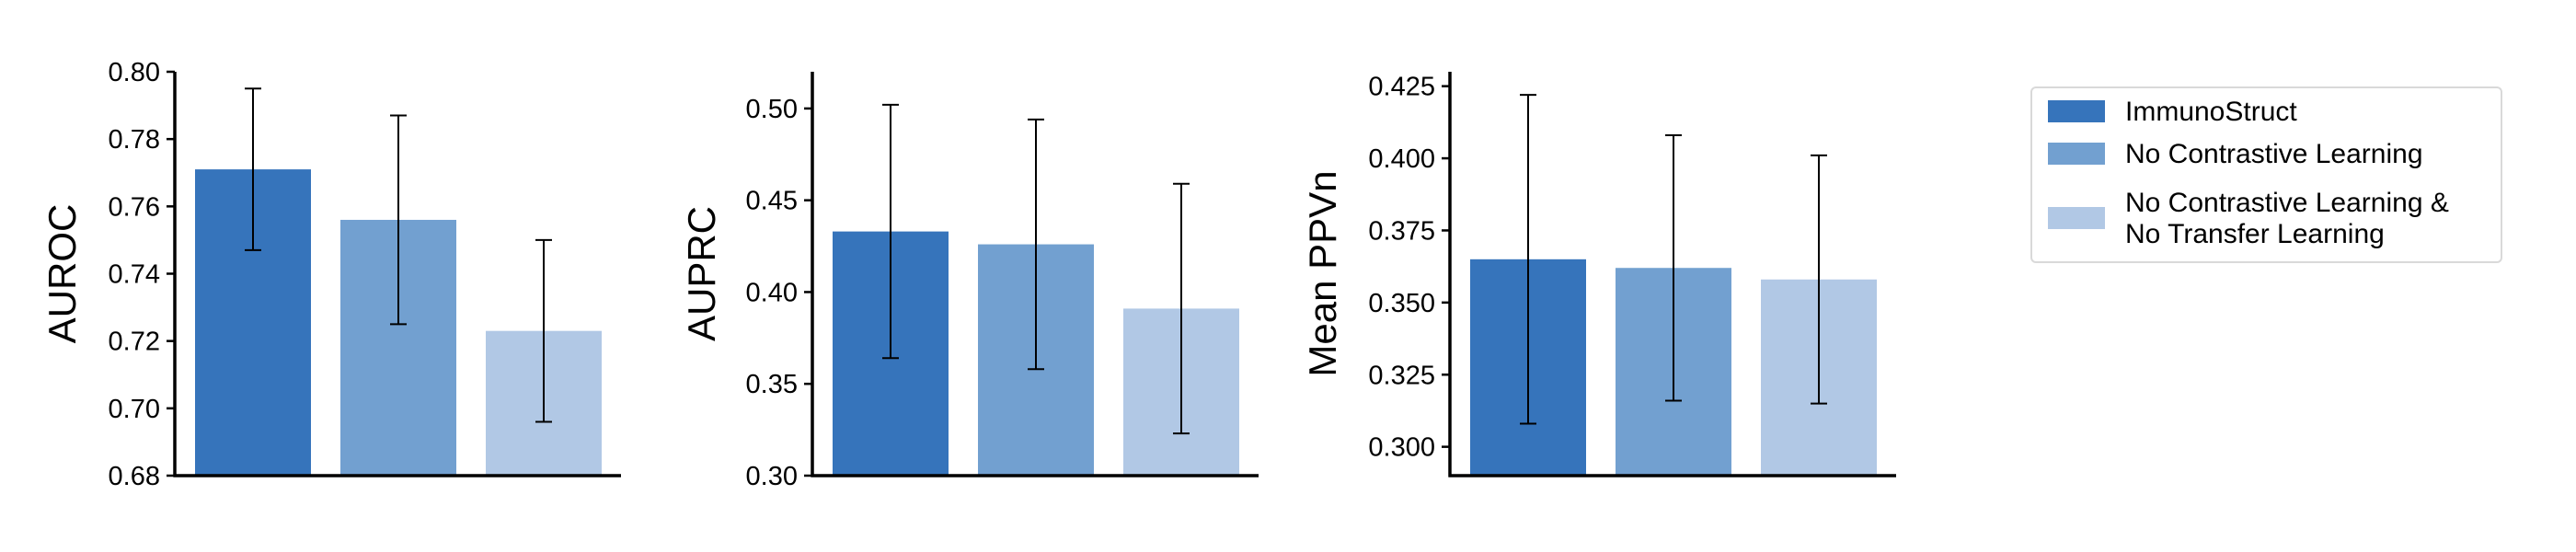 The width and height of the screenshot is (2576, 552). What do you see at coordinates (134, 275) in the screenshot?
I see `y-tick-label-4: 0.74` at bounding box center [134, 275].